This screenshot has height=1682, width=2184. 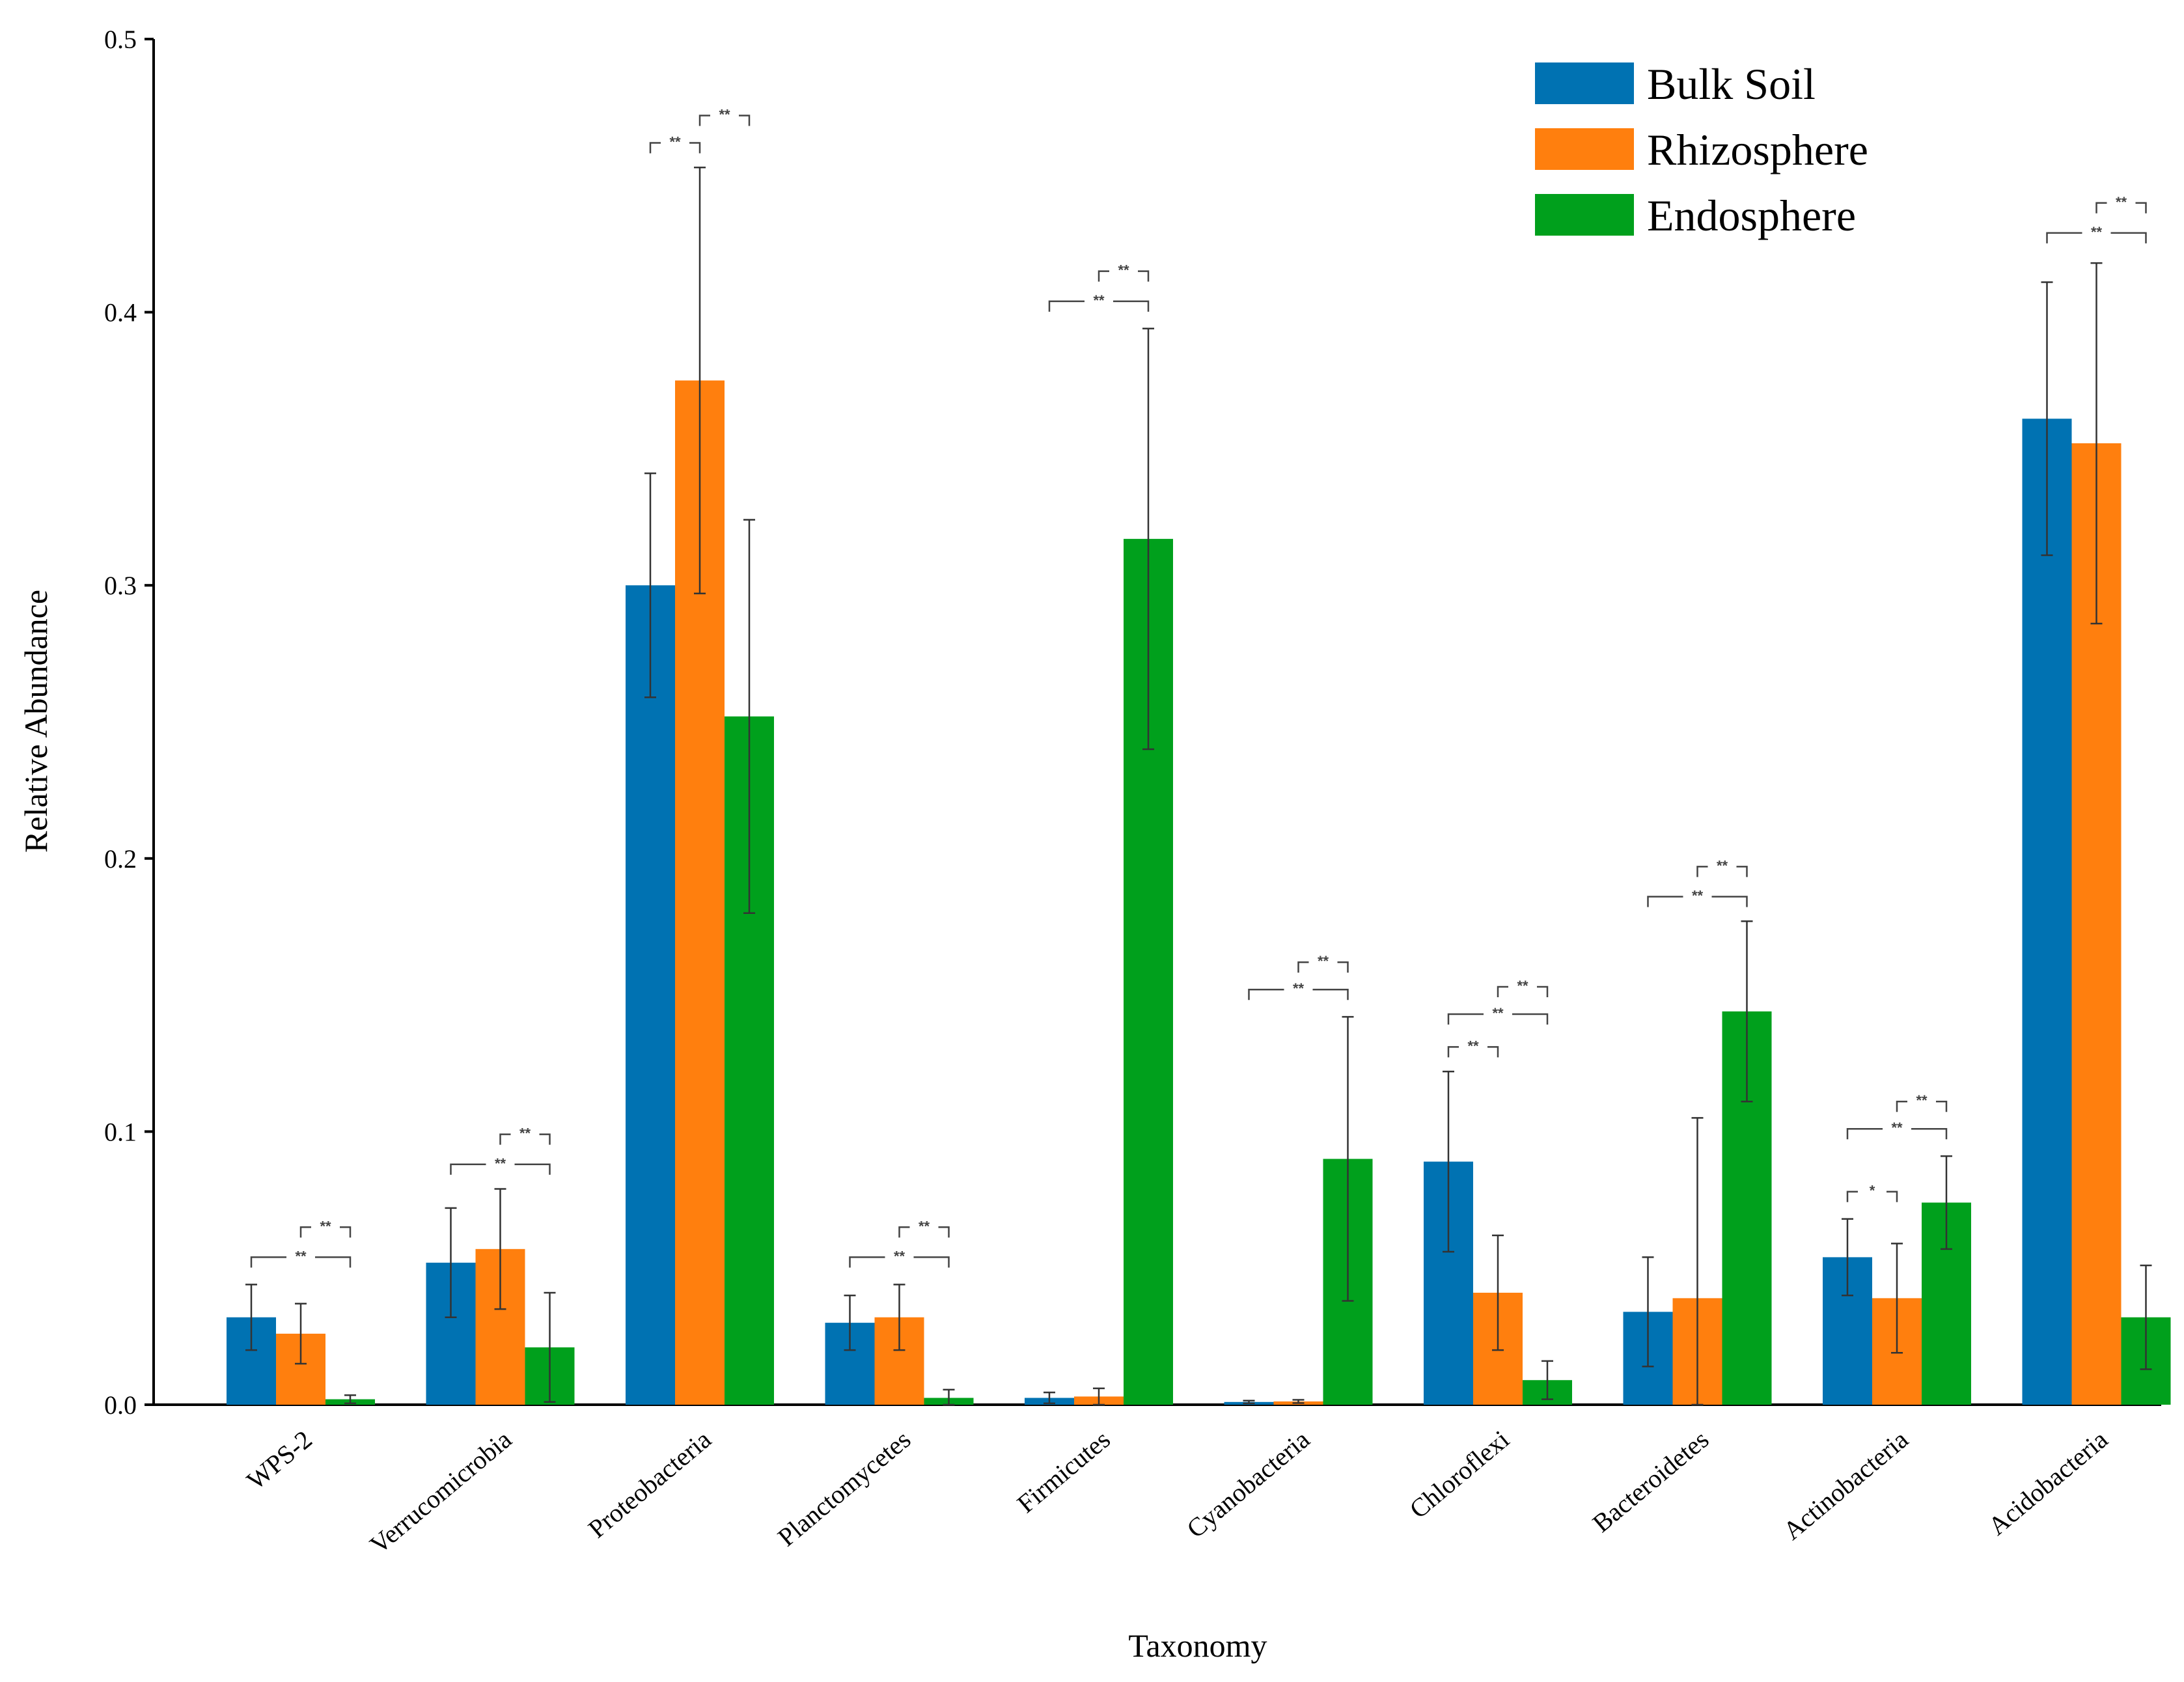 What do you see at coordinates (121, 859) in the screenshot?
I see `y-tick-label: 0.2` at bounding box center [121, 859].